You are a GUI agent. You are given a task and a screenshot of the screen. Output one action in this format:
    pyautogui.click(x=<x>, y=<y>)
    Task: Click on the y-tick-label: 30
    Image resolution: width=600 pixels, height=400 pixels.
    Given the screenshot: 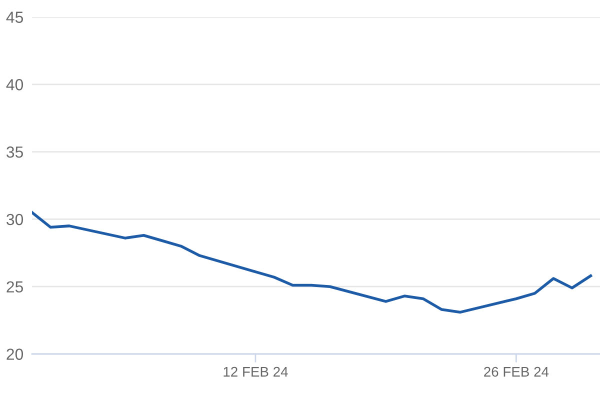 What is the action you would take?
    pyautogui.click(x=15, y=220)
    